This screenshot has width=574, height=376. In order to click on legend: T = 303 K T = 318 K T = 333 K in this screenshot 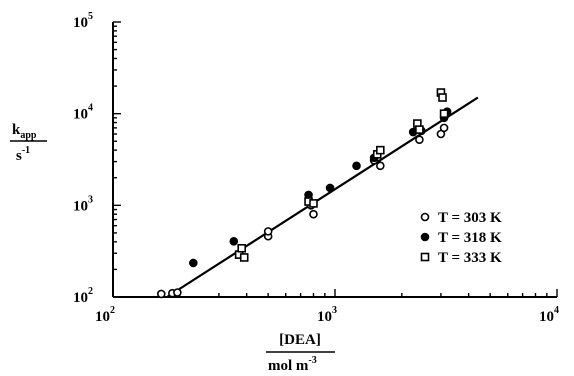, I will do `click(461, 238)`.